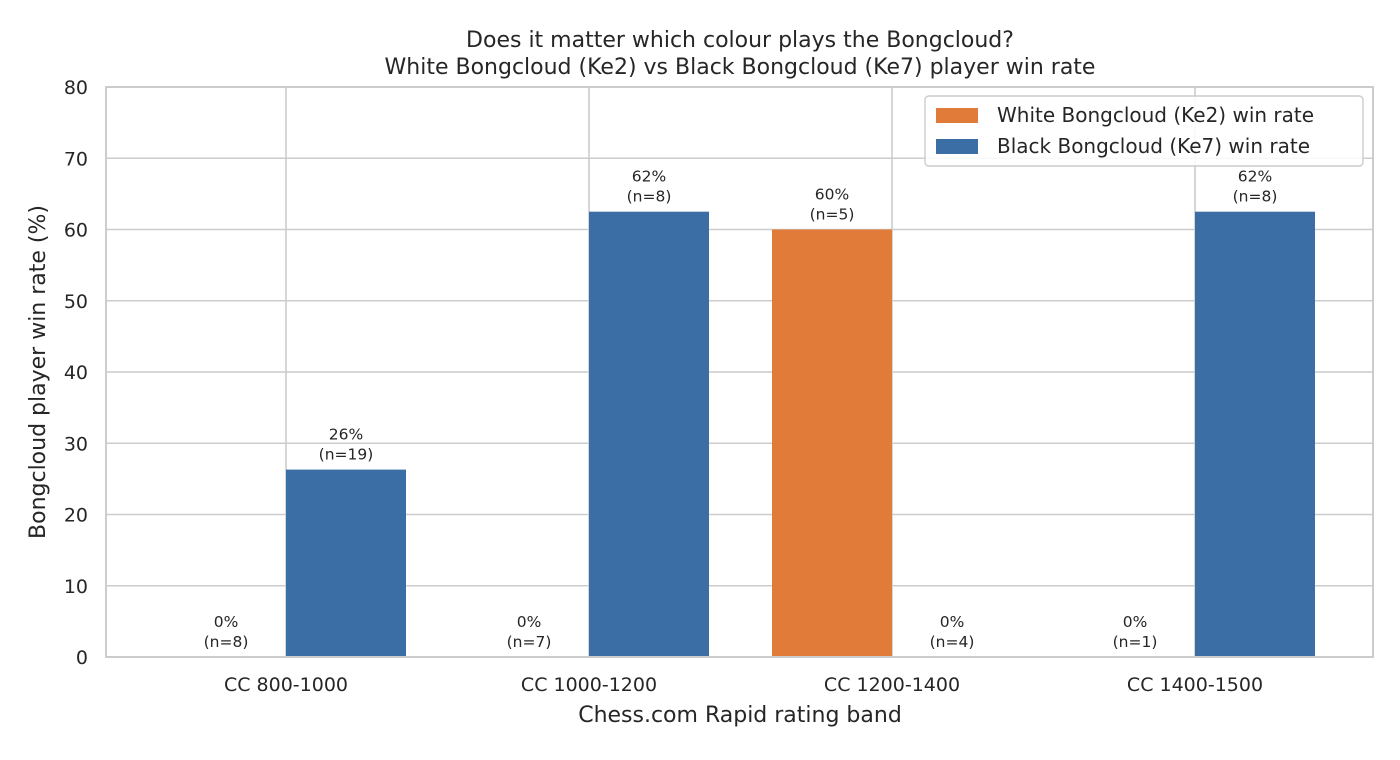 The width and height of the screenshot is (1400, 760). What do you see at coordinates (82, 658) in the screenshot?
I see `y-tick-label: 0` at bounding box center [82, 658].